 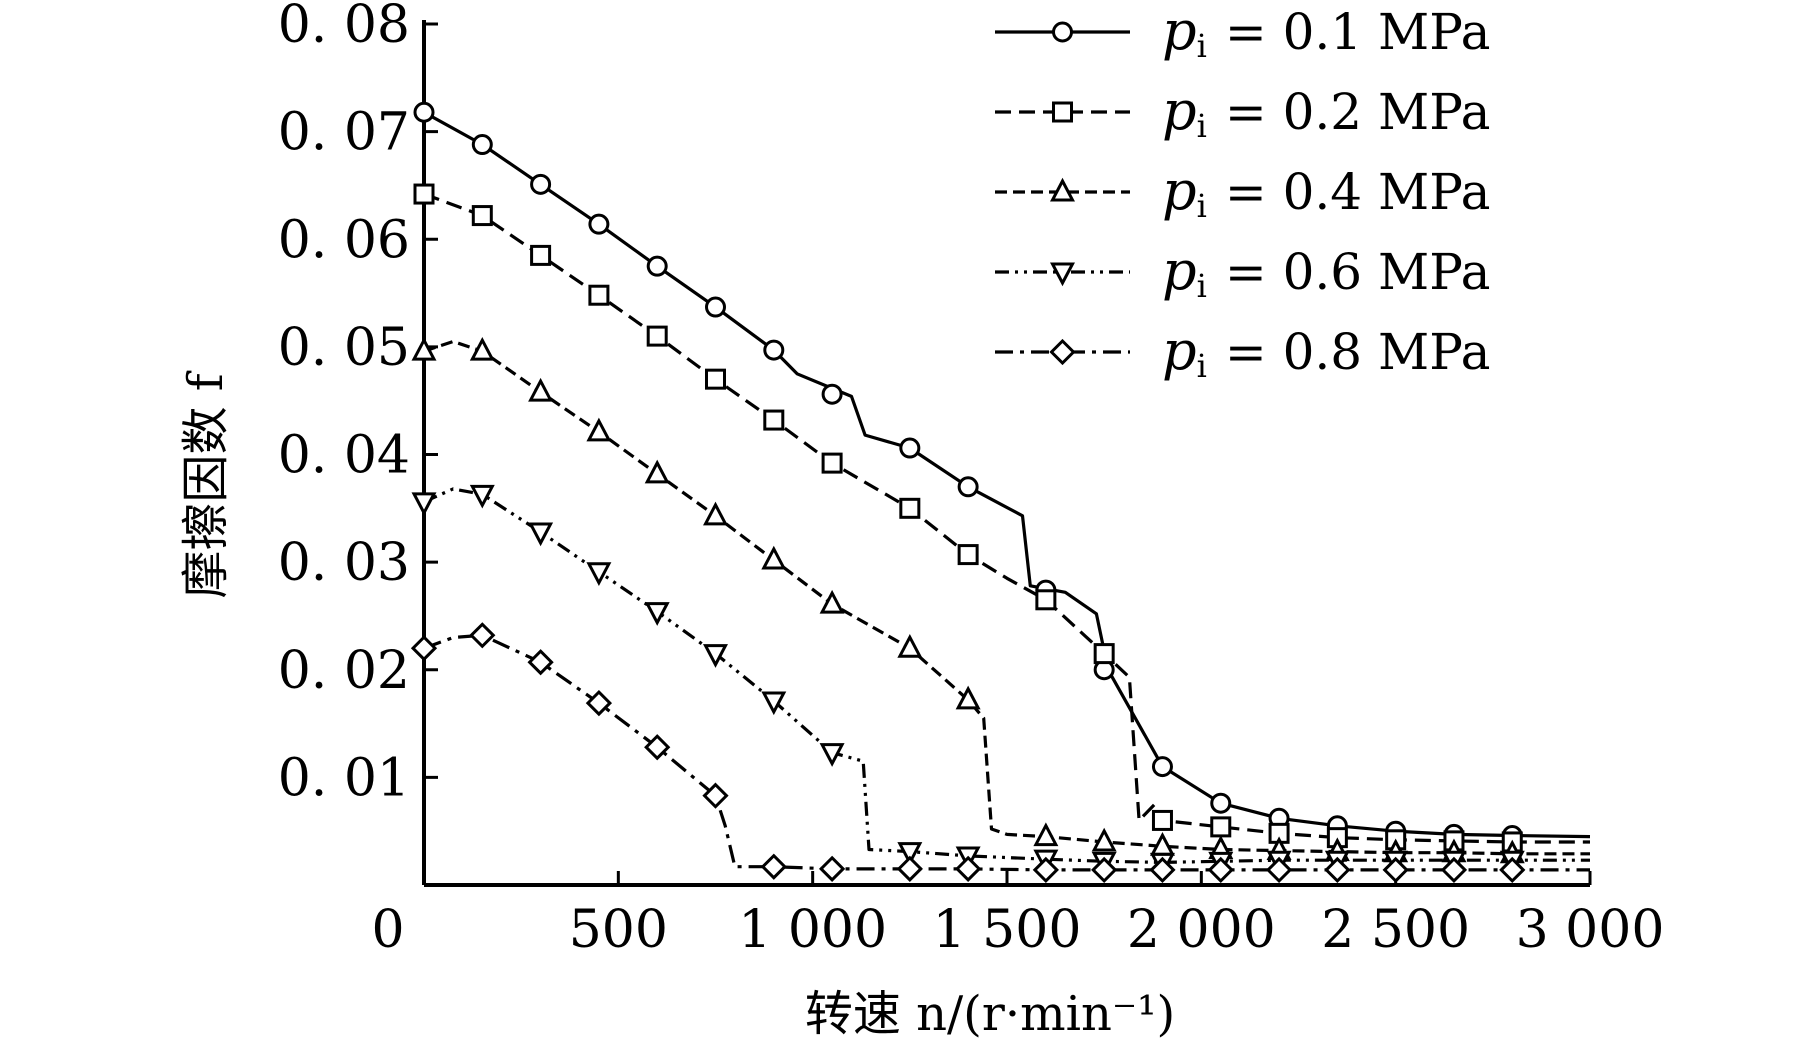 What do you see at coordinates (1326, 32) in the screenshot?
I see `legend-label: pi = 0.1 MPa` at bounding box center [1326, 32].